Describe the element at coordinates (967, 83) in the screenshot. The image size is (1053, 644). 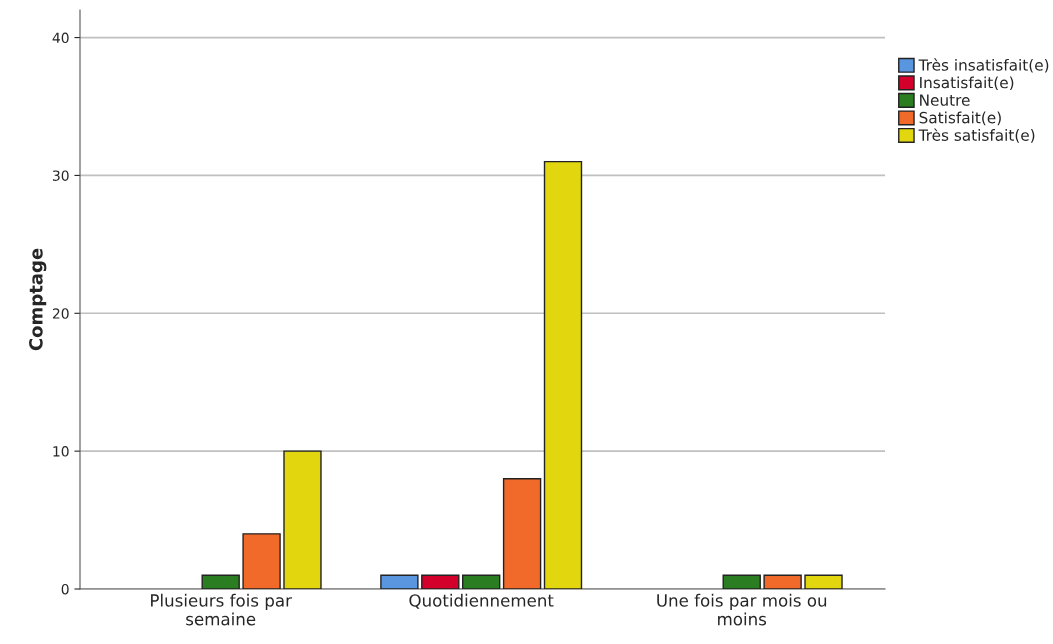
I see `legend-label: Insatisfait(e)` at that location.